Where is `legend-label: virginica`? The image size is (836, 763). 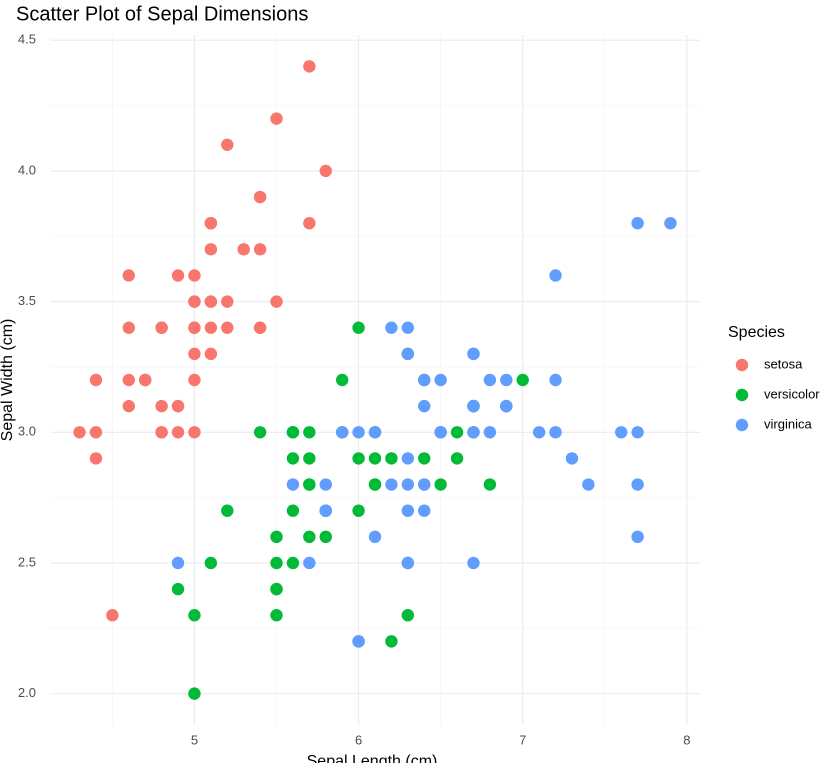
legend-label: virginica is located at coordinates (788, 423).